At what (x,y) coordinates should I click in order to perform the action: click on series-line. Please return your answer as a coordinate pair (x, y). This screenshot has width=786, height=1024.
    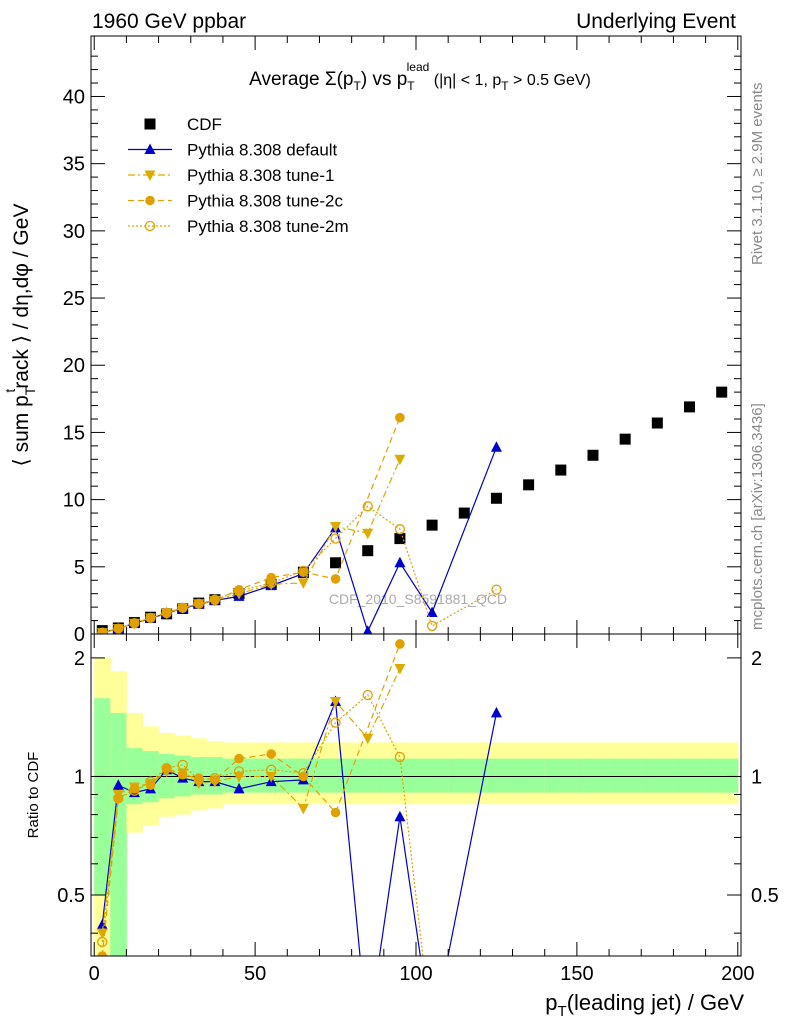
    Looking at the image, I should click on (299, 569).